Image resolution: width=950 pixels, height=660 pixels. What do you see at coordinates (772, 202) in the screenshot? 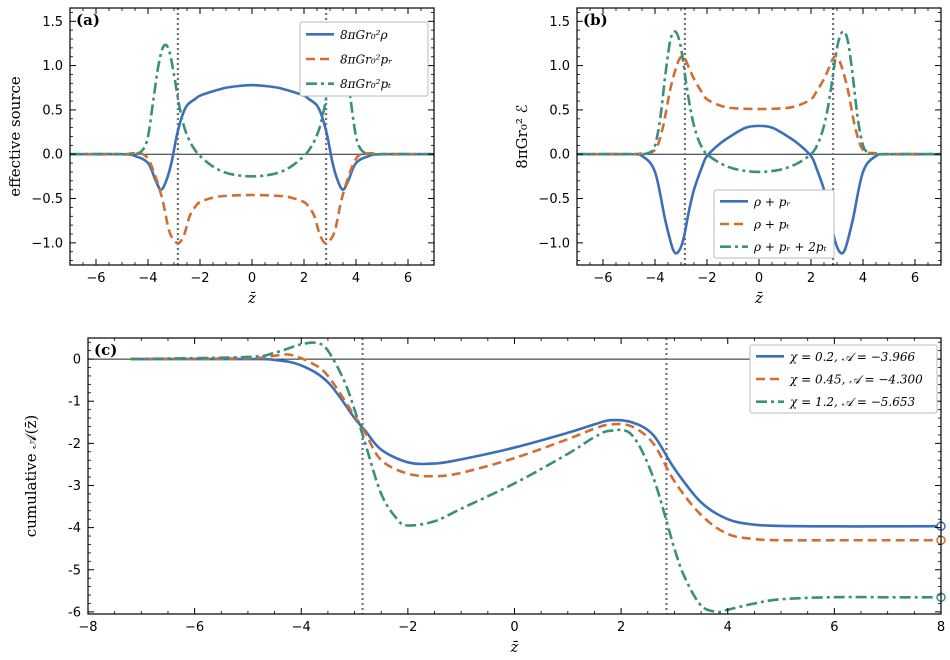
I see `legend-entry: ρ + pᵣ` at bounding box center [772, 202].